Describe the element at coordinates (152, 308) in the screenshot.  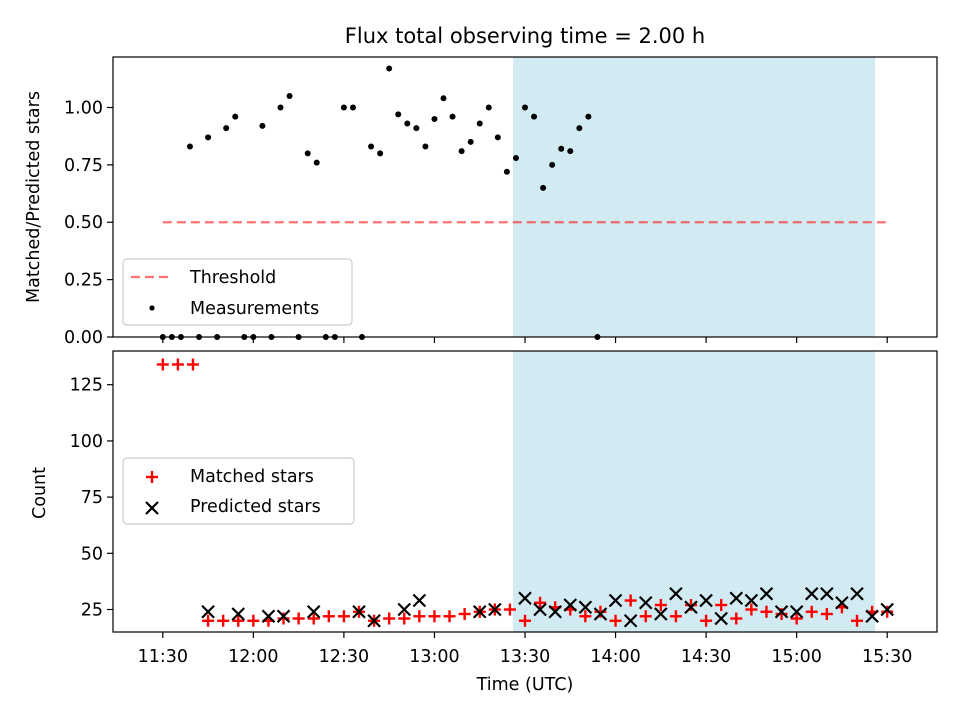
I see `legend-measurements-swatch` at that location.